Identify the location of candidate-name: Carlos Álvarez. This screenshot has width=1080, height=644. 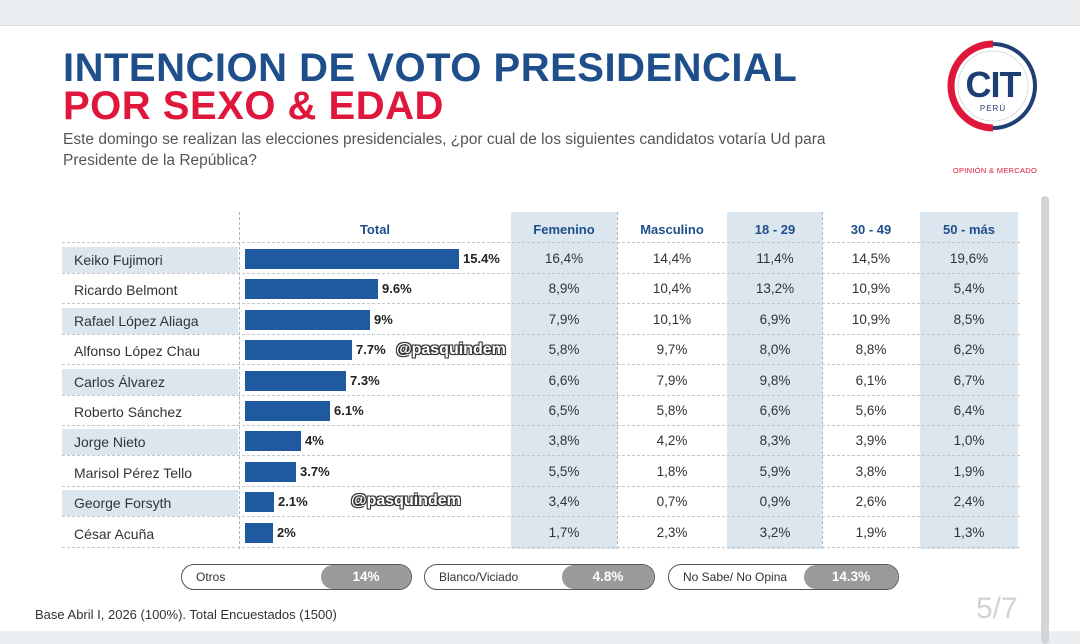
(150, 381).